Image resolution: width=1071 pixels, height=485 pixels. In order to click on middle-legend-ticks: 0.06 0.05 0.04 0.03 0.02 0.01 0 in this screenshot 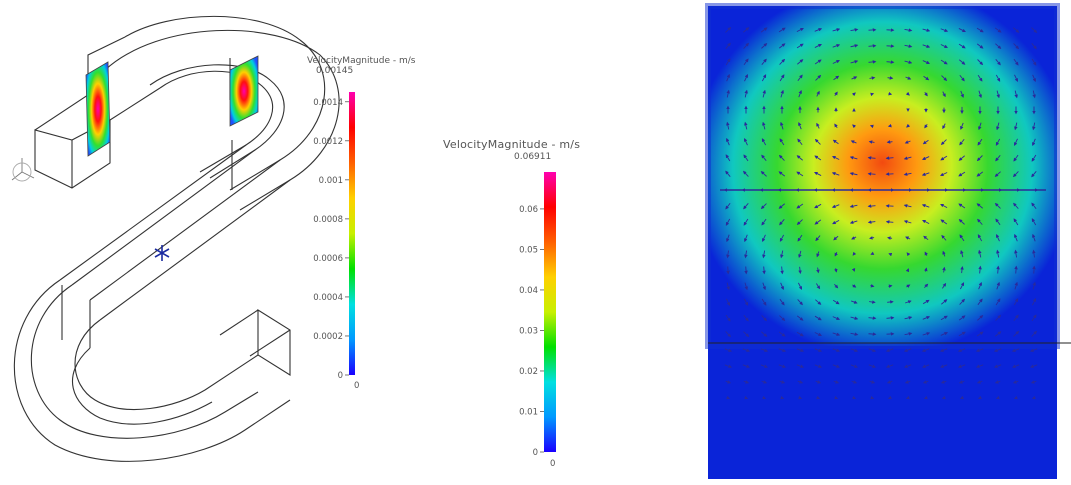, I will do `click(531, 331)`.